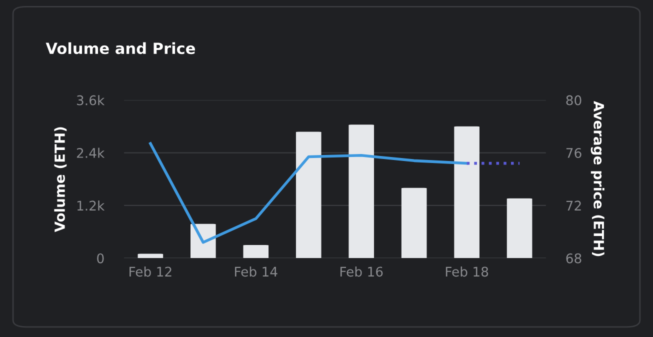  Describe the element at coordinates (574, 153) in the screenshot. I see `y2-tick-label: 76` at that location.